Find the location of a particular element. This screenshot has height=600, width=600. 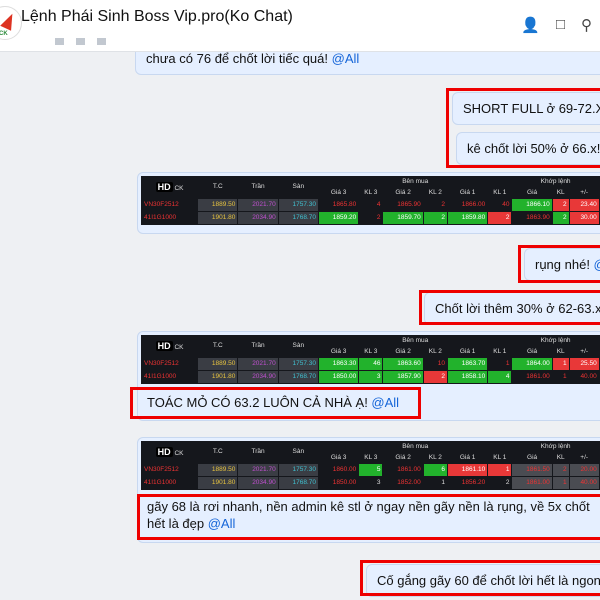

message-bubble: rụng nhé! @ is located at coordinates (562, 264).